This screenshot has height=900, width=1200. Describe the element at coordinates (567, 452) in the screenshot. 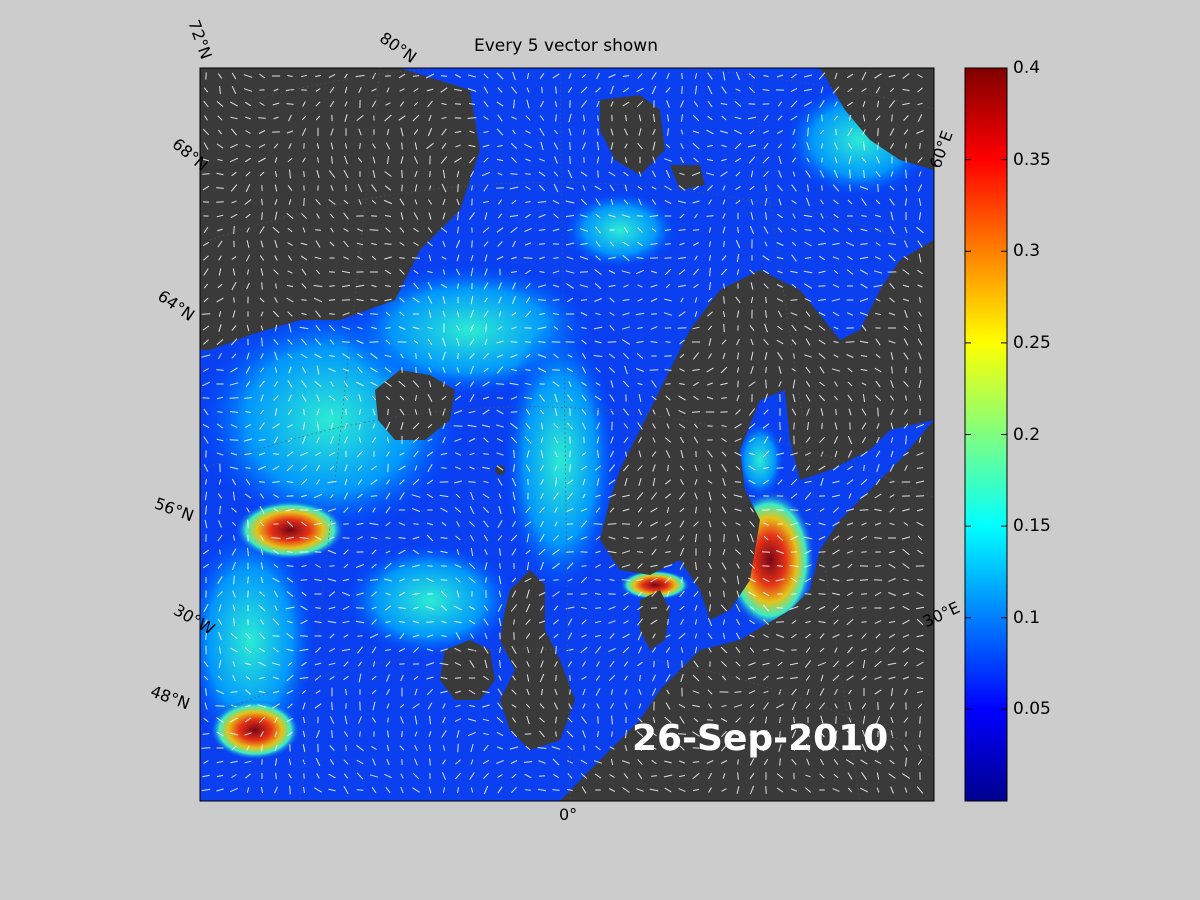

I see `graticule-line` at that location.